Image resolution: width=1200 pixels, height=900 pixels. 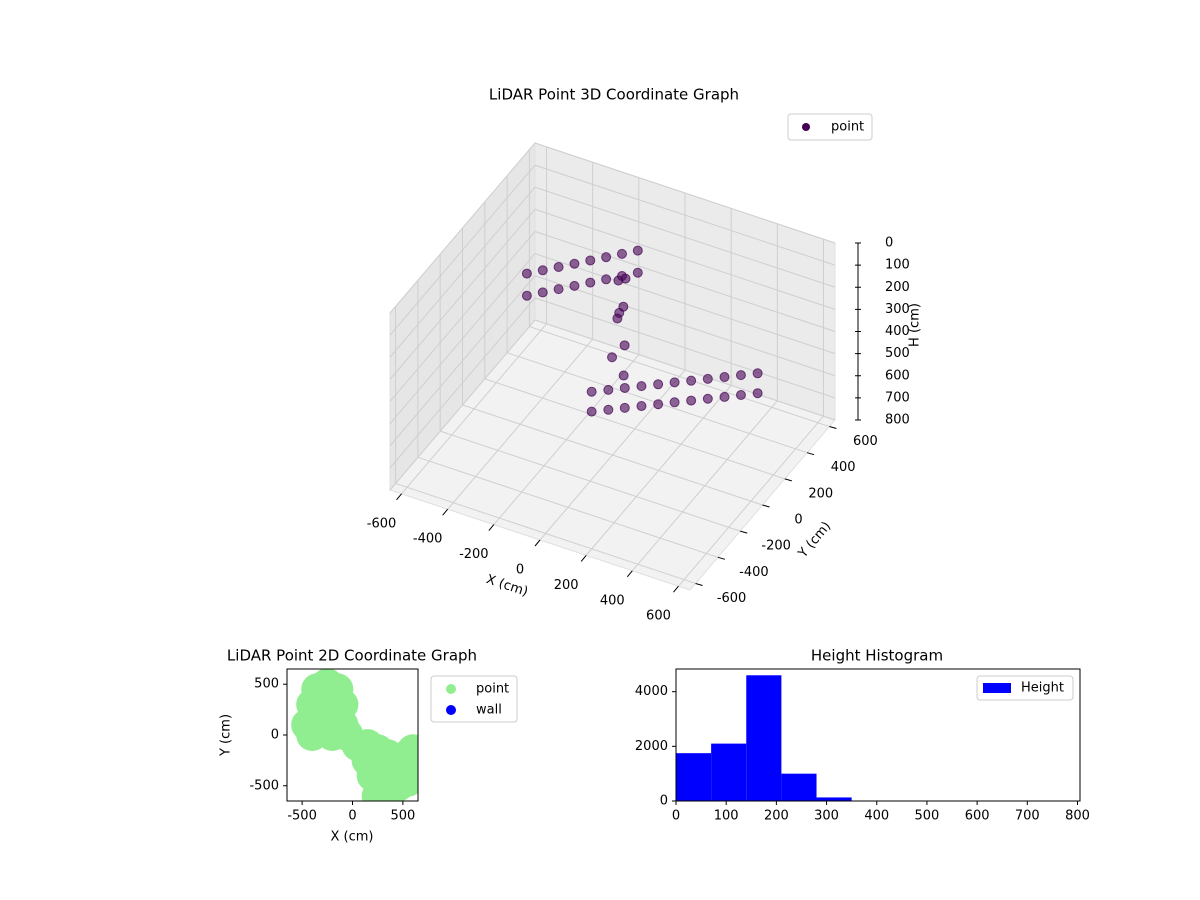 What do you see at coordinates (915, 325) in the screenshot?
I see `z-axis-label: H (cm)` at bounding box center [915, 325].